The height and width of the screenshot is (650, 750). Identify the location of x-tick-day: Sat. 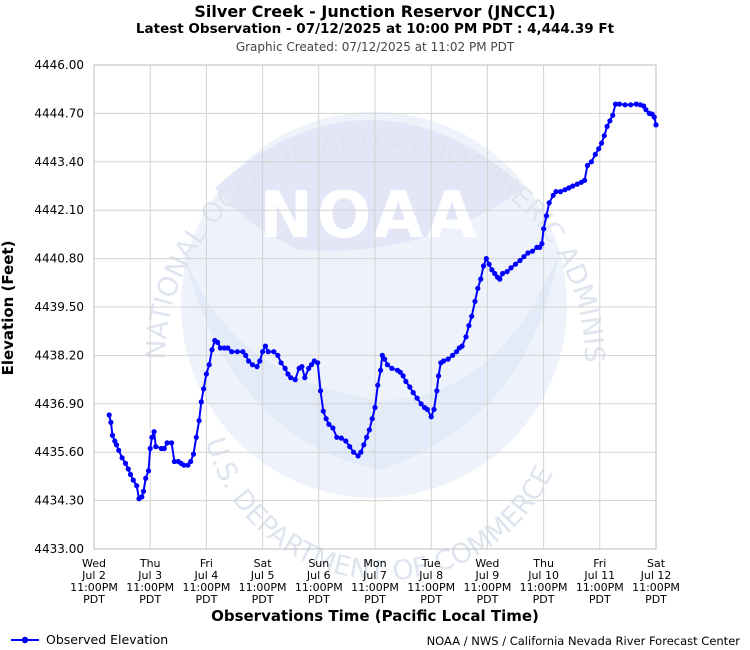
(263, 563).